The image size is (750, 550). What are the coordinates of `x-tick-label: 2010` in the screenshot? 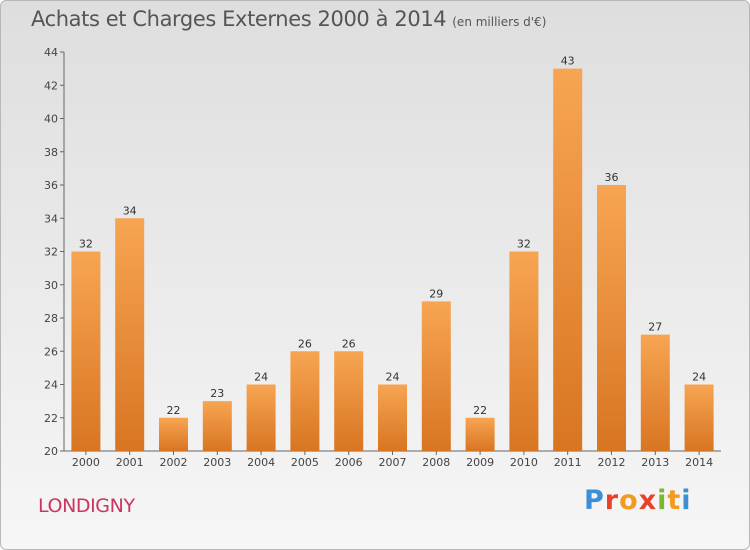 It's located at (524, 462).